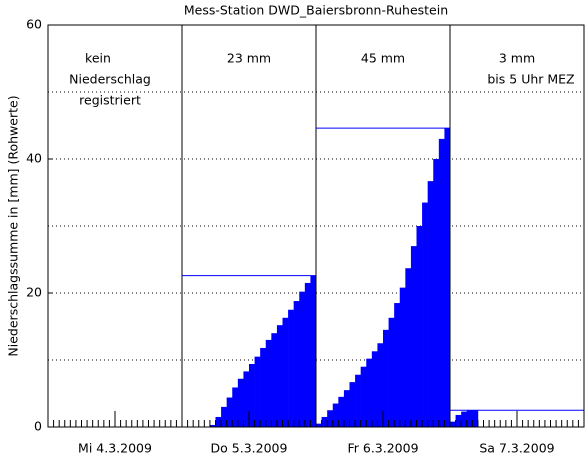 The width and height of the screenshot is (586, 461). Describe the element at coordinates (383, 58) in the screenshot. I see `annotation: 45 mm` at that location.